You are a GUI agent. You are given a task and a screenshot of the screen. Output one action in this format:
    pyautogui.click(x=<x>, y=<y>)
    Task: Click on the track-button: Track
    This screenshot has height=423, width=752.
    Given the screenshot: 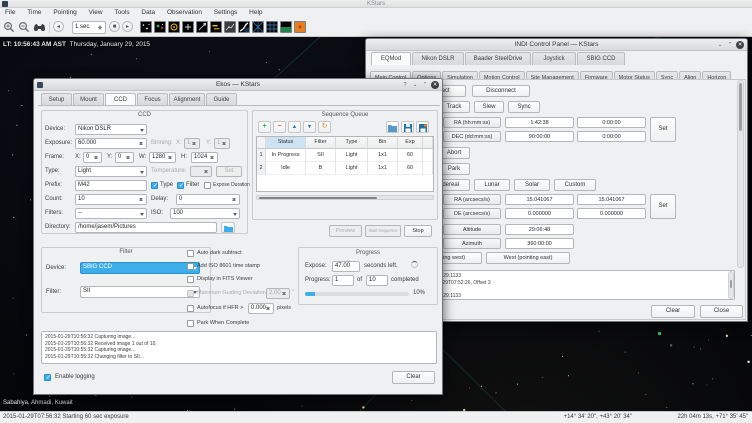 What is the action you would take?
    pyautogui.click(x=454, y=107)
    